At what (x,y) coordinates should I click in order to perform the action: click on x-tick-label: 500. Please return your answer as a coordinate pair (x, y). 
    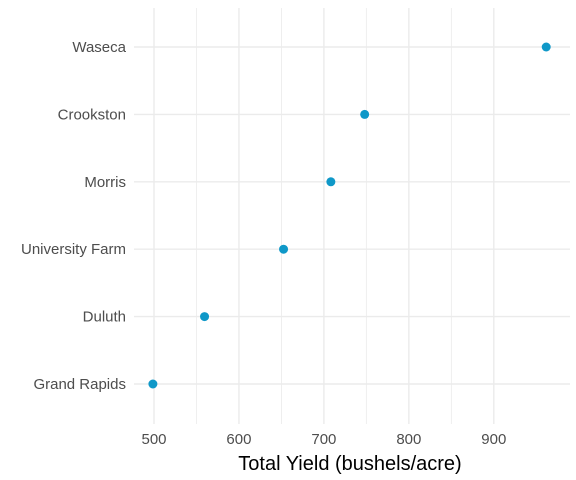
    Looking at the image, I should click on (153, 439).